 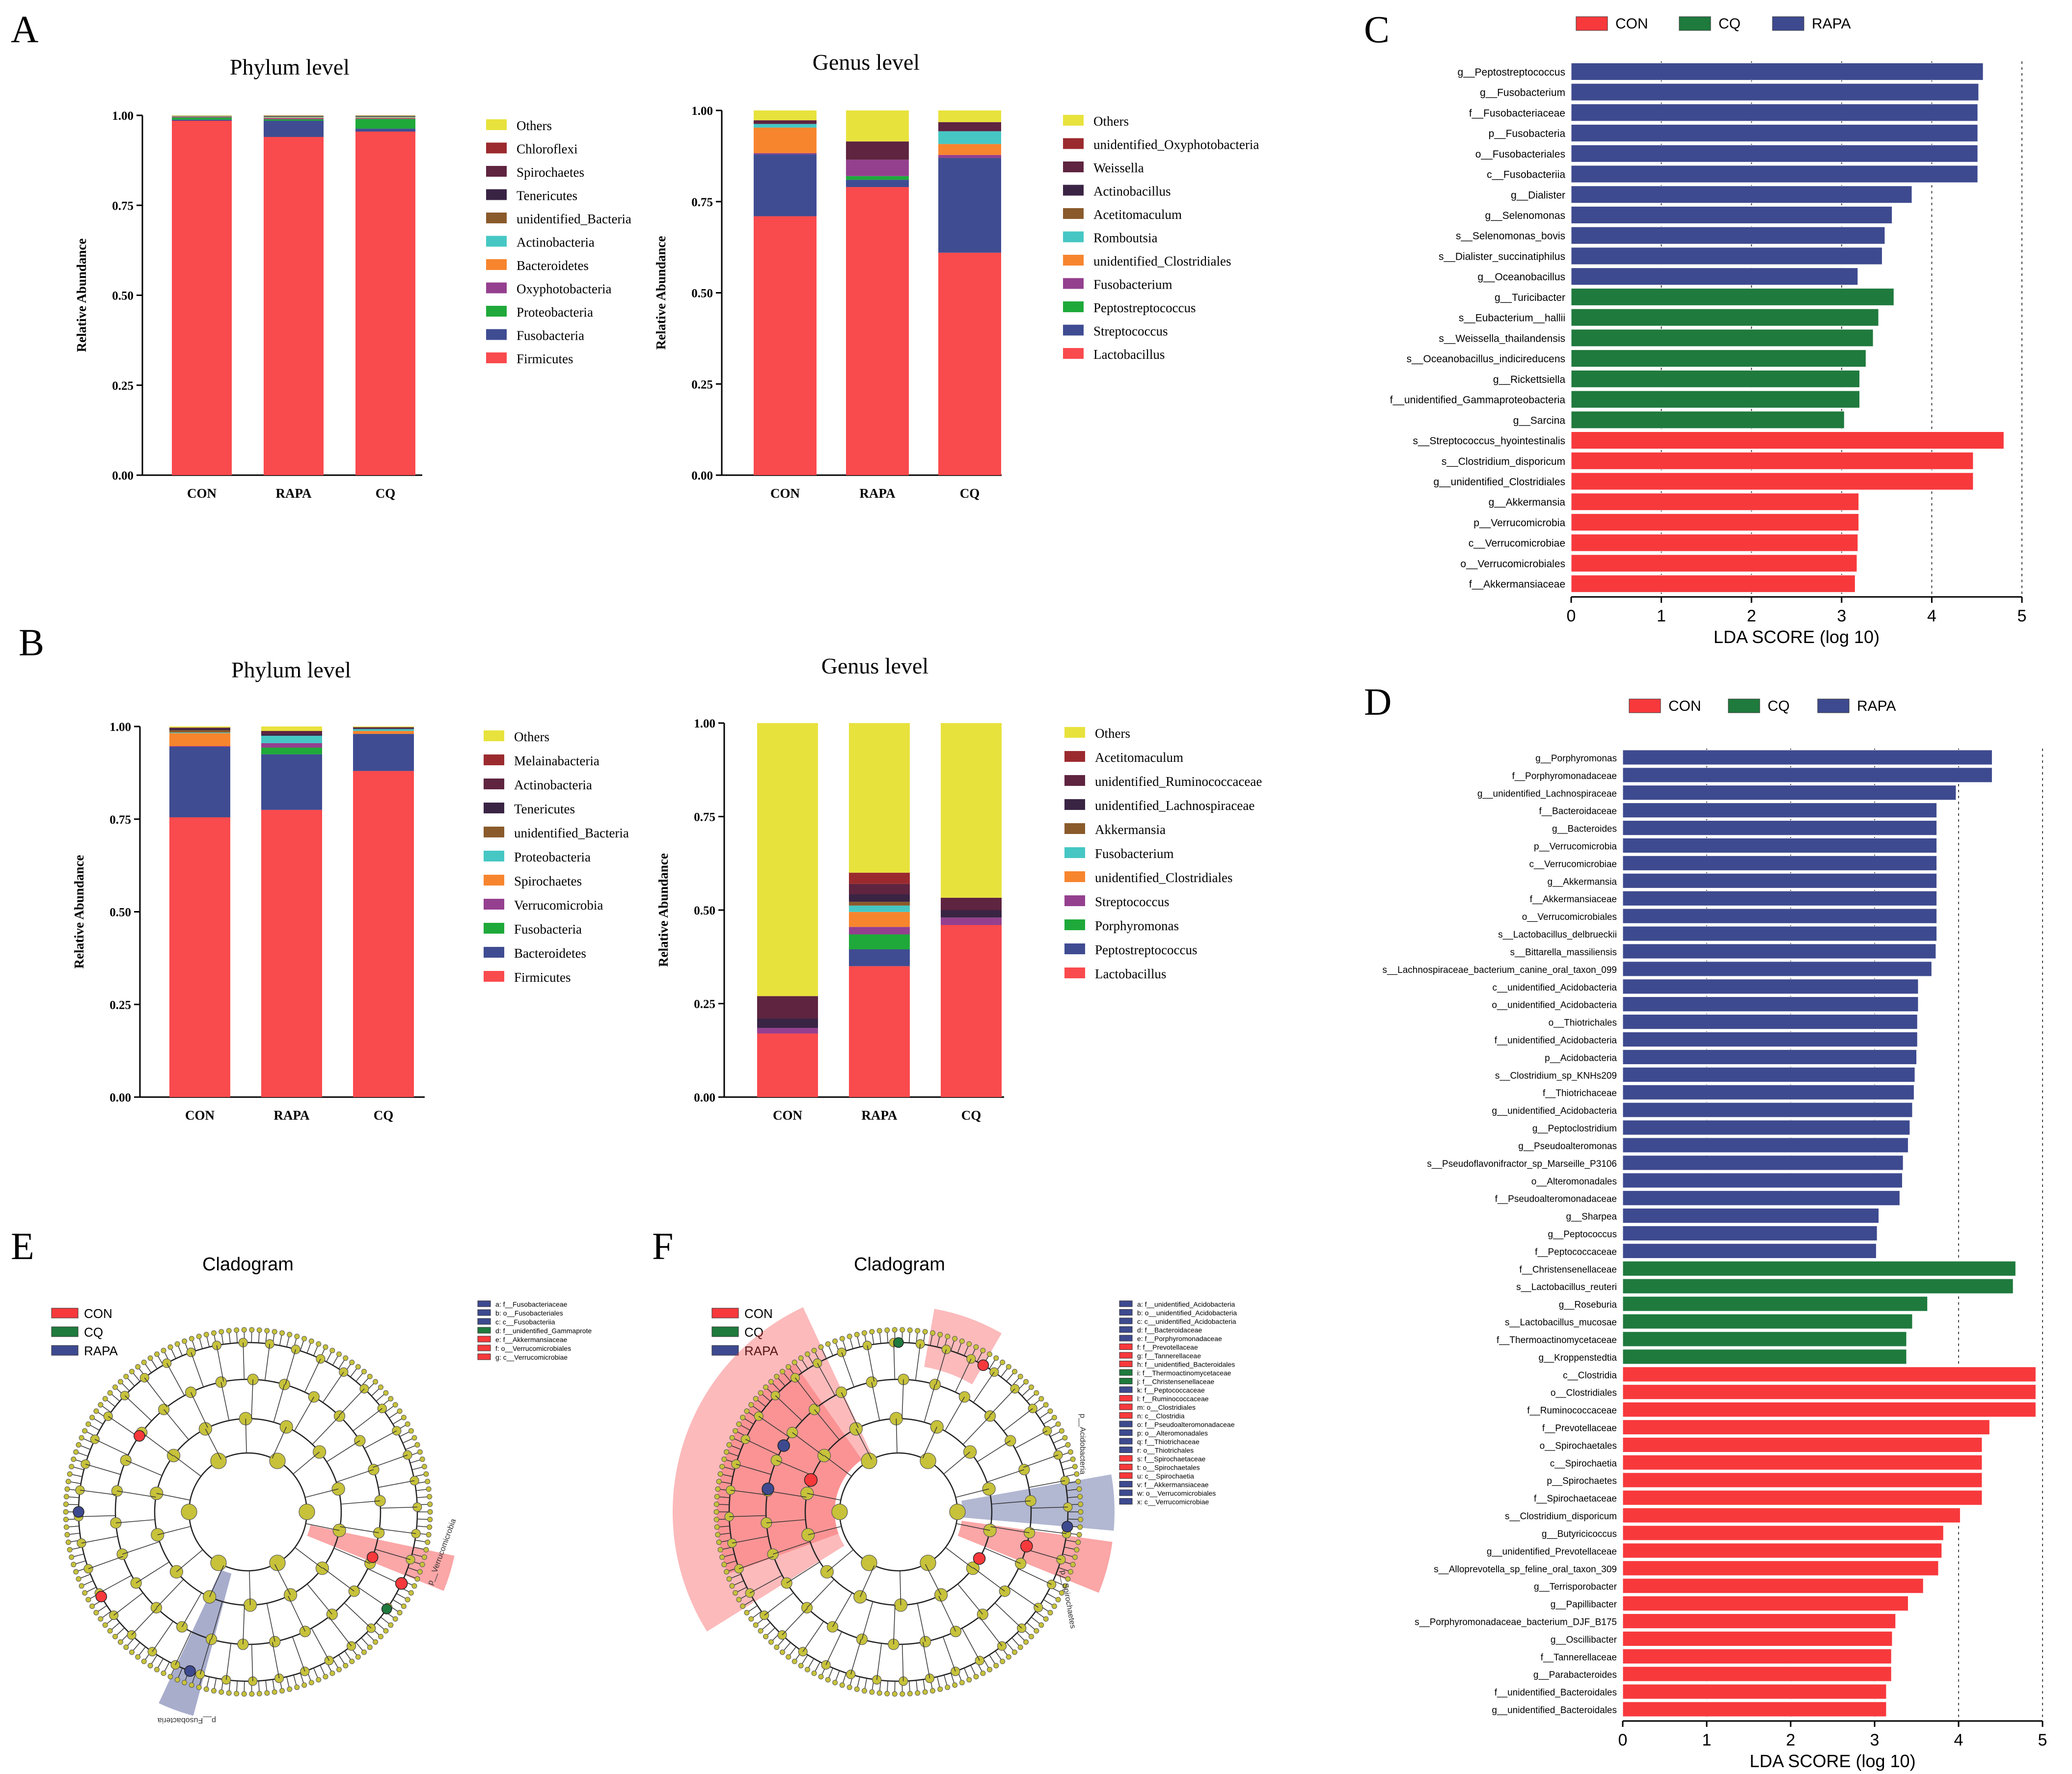 What do you see at coordinates (290, 67) in the screenshot?
I see `chart-title: Phylum level` at bounding box center [290, 67].